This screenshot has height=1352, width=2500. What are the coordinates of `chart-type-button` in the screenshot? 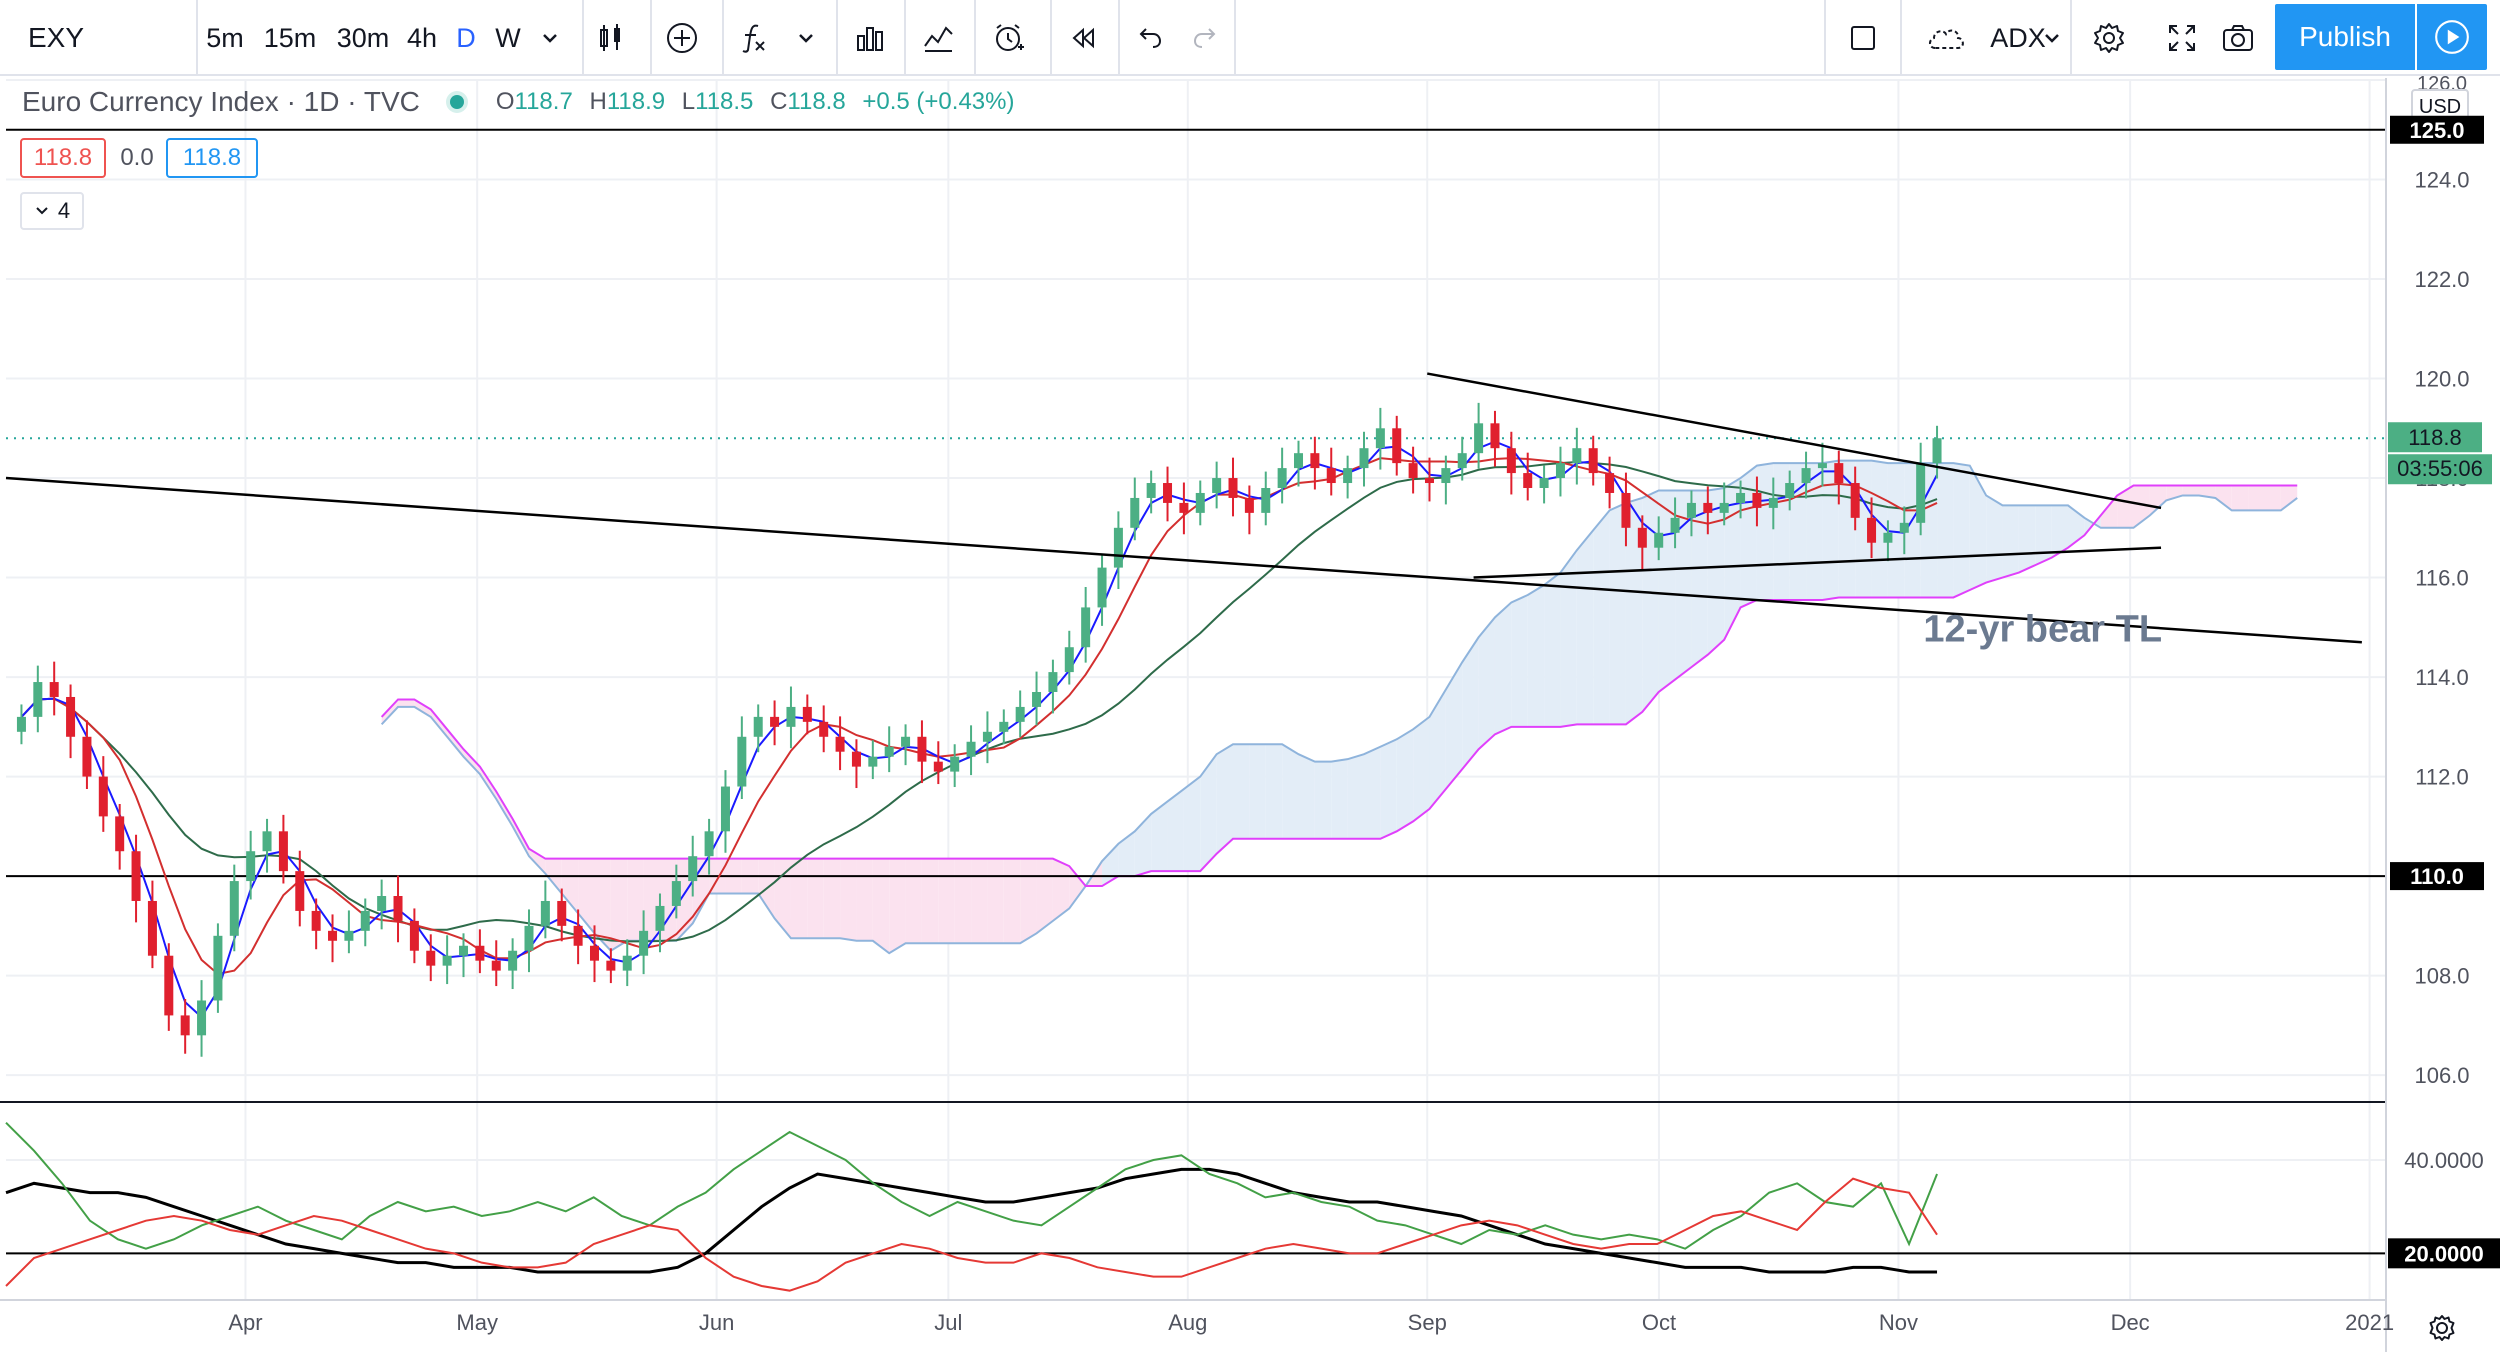 It's located at (610, 38).